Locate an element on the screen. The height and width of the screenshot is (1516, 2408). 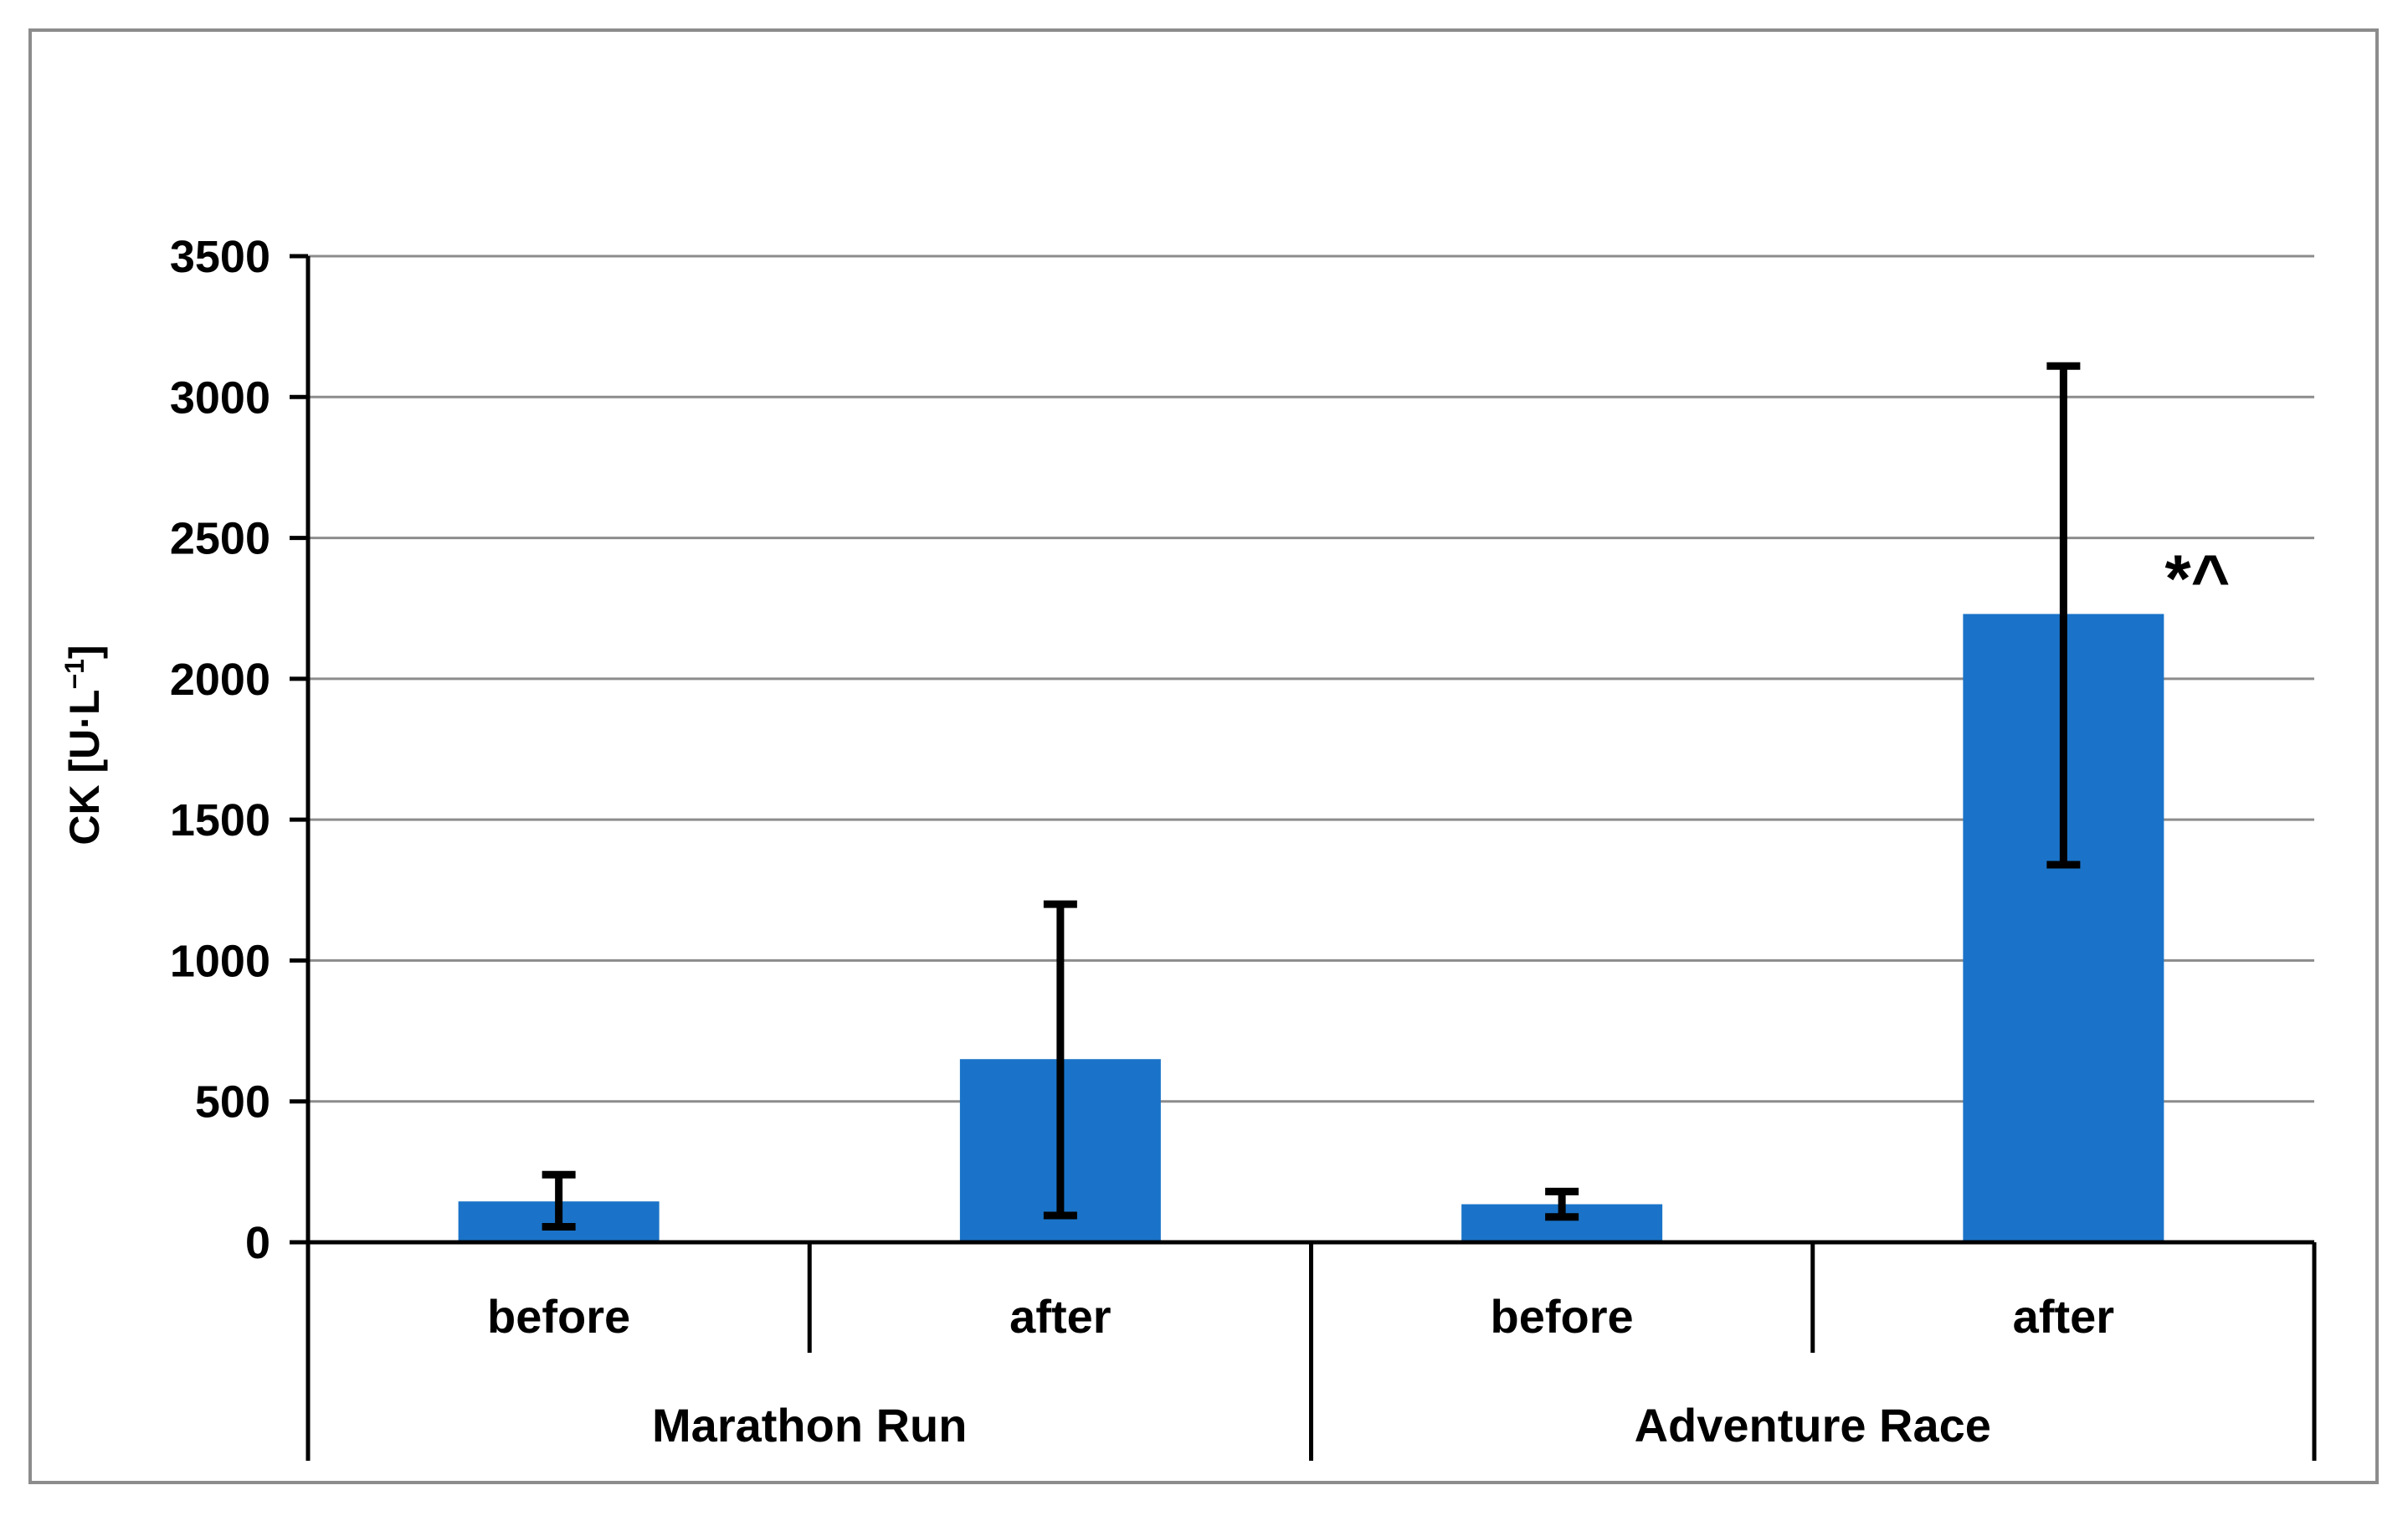
y-tick-label: 2000 is located at coordinates (220, 680).